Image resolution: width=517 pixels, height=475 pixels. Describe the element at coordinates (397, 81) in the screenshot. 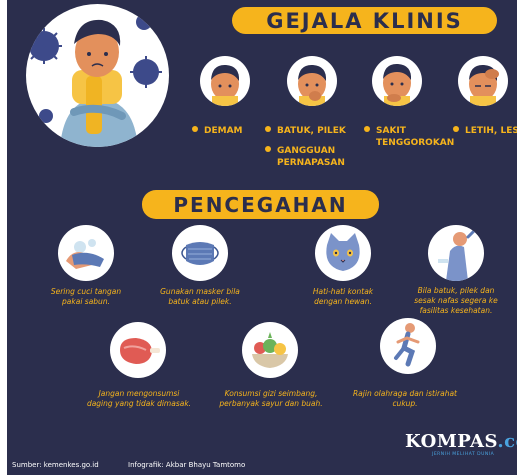

I see `sore-throat-icon` at that location.